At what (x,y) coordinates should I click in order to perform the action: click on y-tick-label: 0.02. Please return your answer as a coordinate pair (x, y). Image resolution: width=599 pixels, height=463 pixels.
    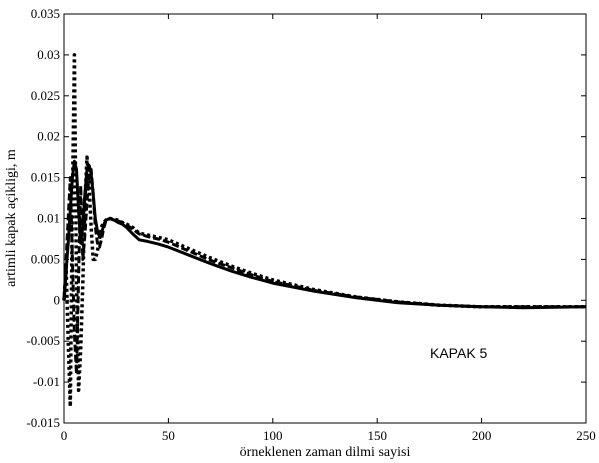
    Looking at the image, I should click on (48, 136).